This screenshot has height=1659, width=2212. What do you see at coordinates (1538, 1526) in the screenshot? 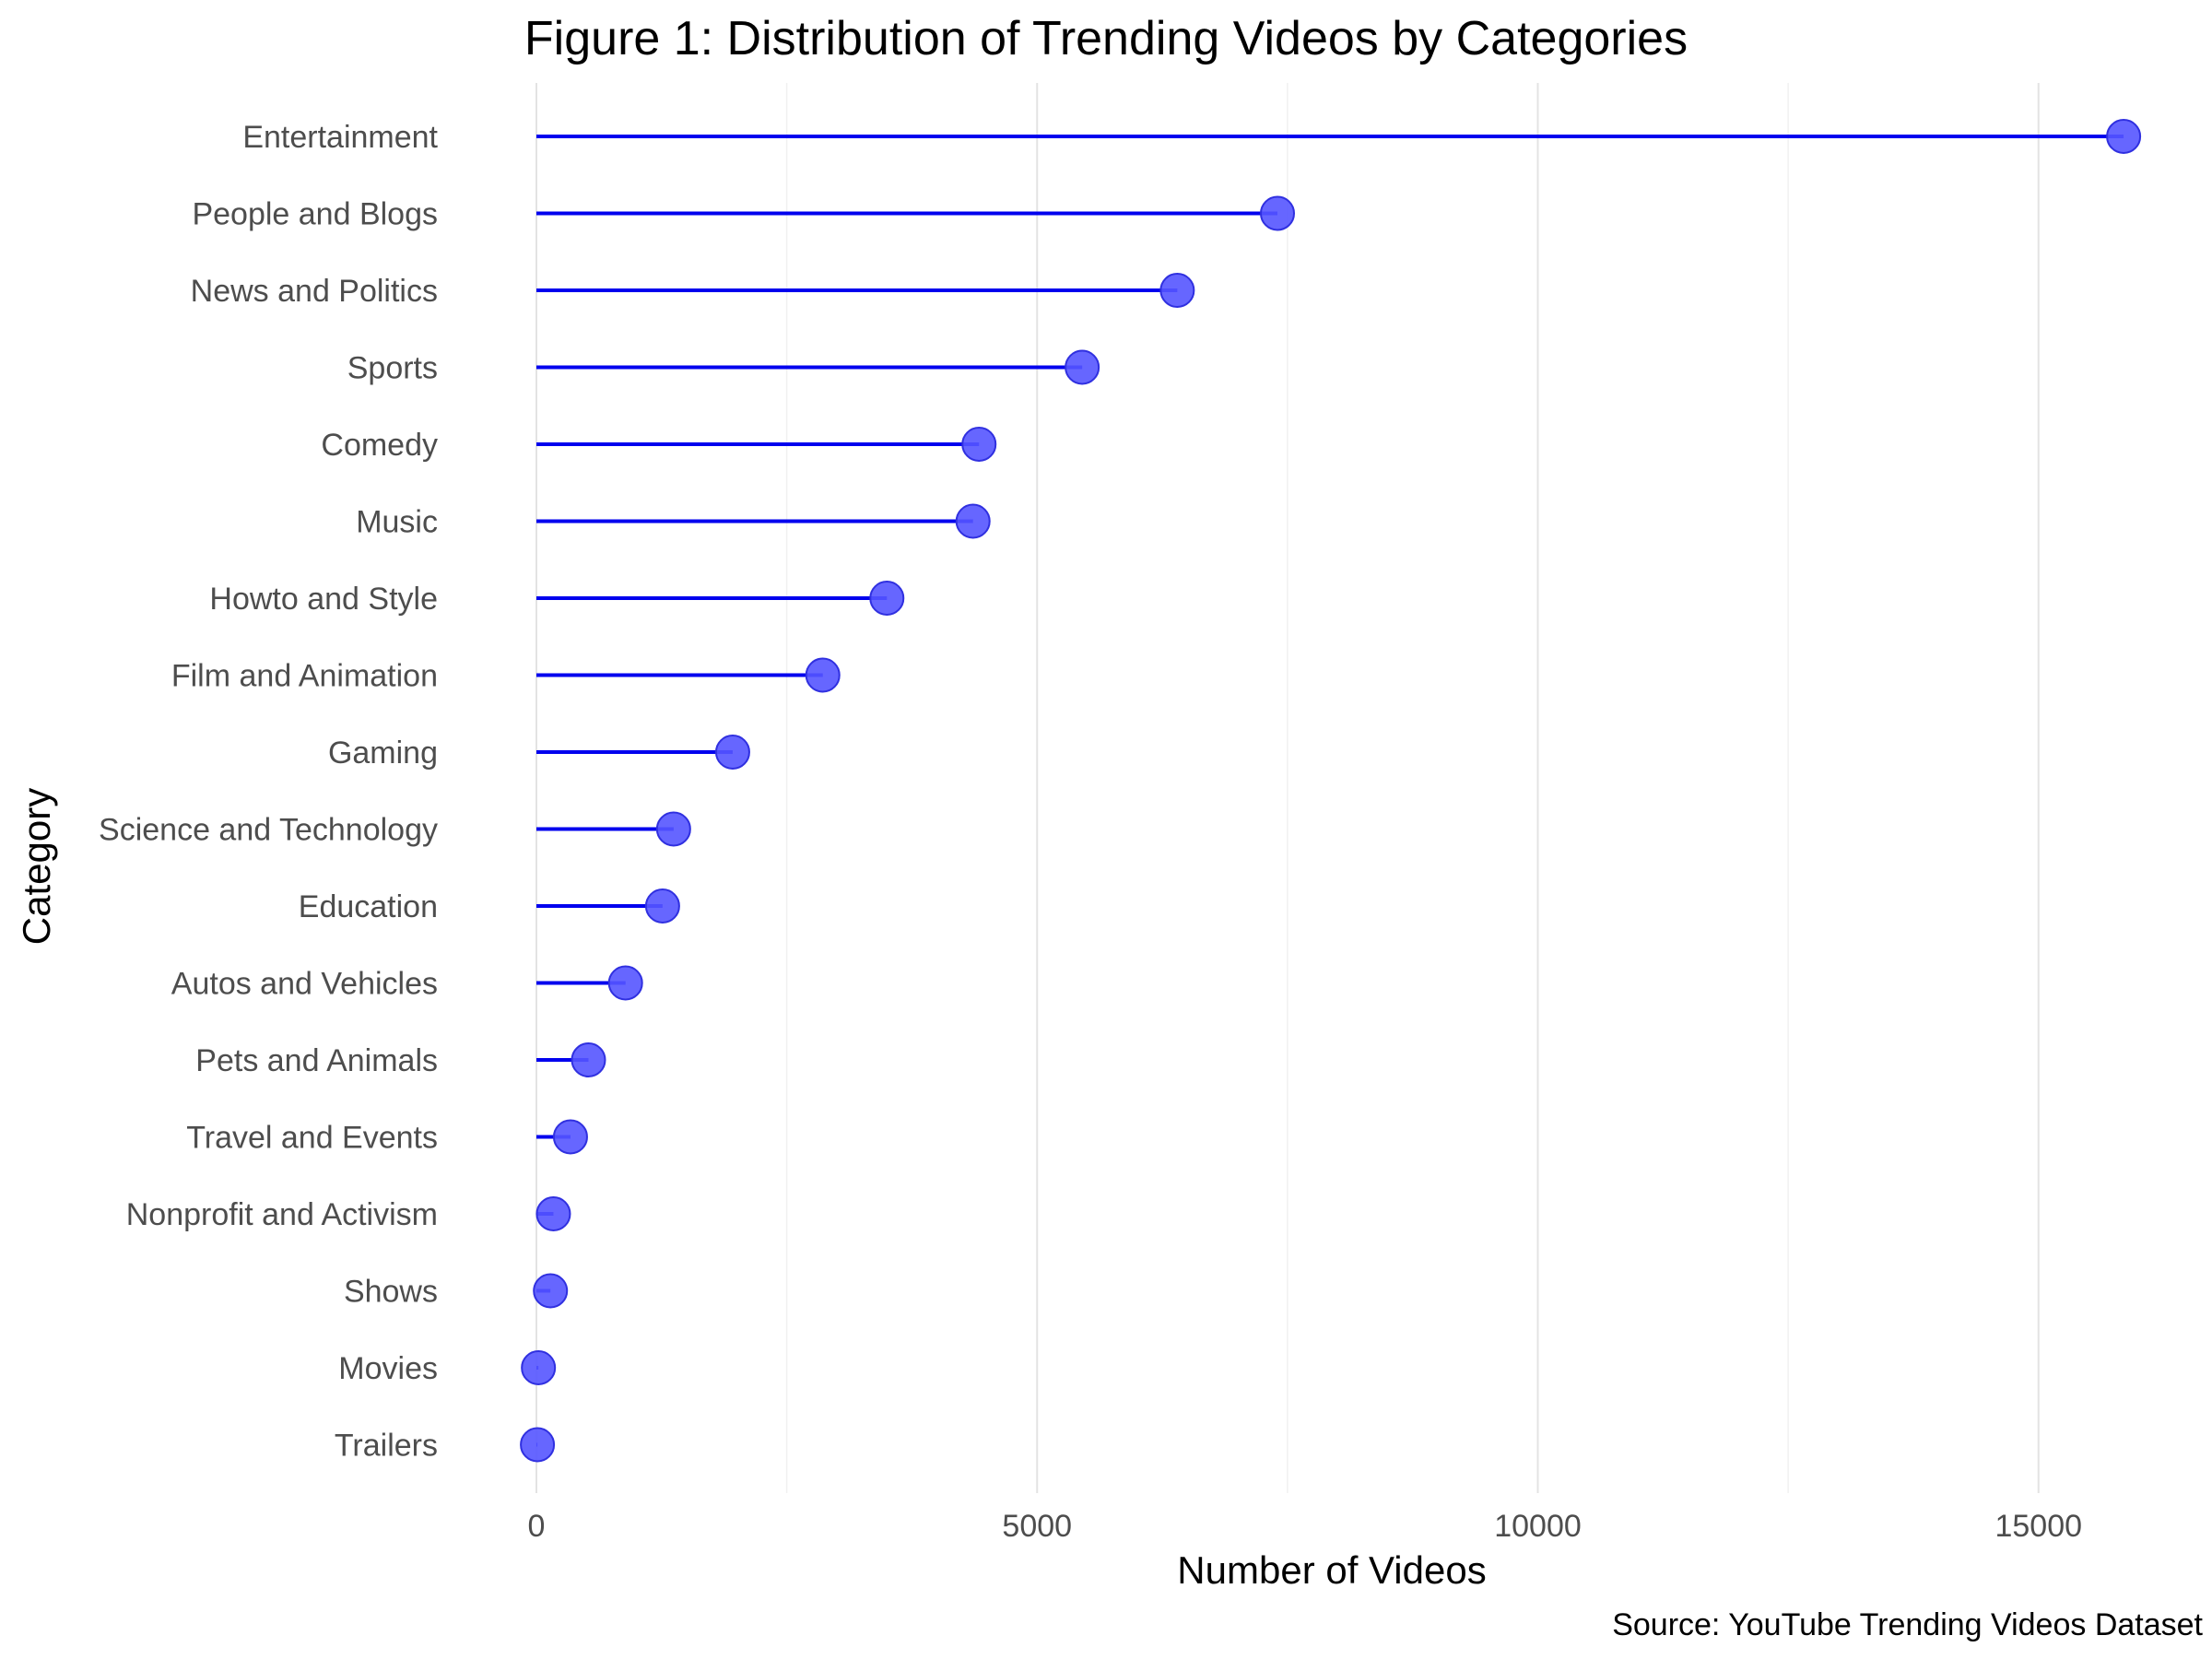
I see `x-tick-label-2: 10000` at bounding box center [1538, 1526].